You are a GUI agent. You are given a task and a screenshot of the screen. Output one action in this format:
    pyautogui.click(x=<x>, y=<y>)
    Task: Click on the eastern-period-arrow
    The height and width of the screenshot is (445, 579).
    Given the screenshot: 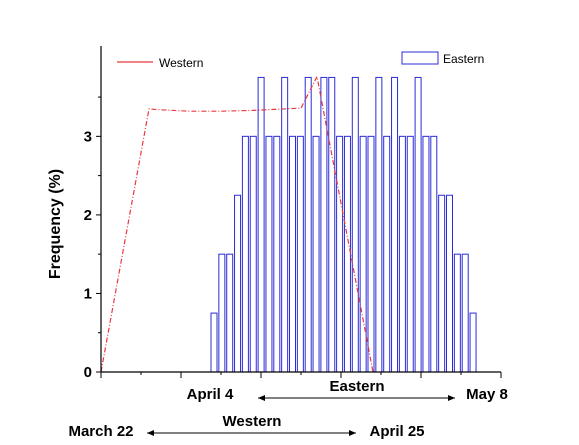 What is the action you would take?
    pyautogui.click(x=356, y=398)
    